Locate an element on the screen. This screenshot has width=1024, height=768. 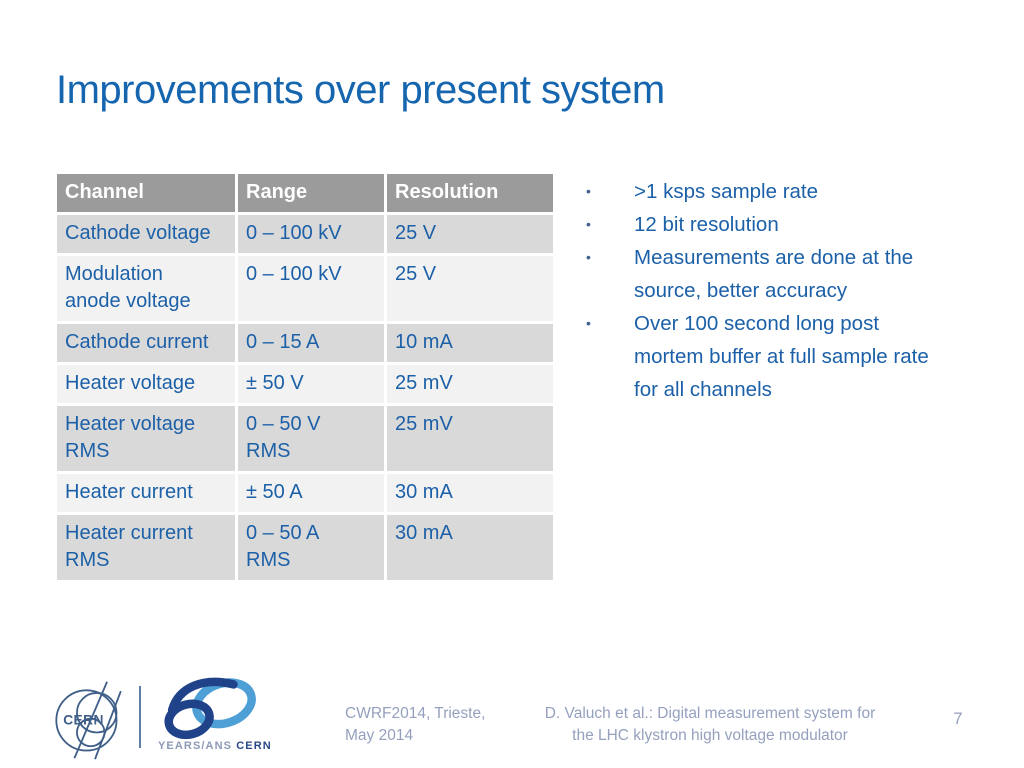
cell-channel: Heater current is located at coordinates (146, 493).